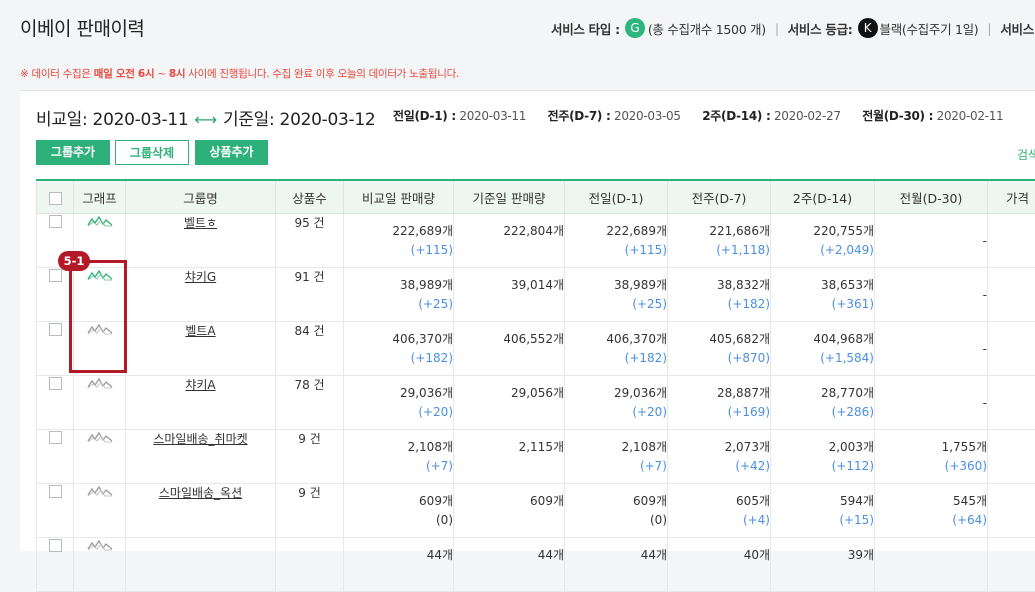  Describe the element at coordinates (616, 295) in the screenshot. I see `numeric-cell: 38,989개(+25)` at that location.